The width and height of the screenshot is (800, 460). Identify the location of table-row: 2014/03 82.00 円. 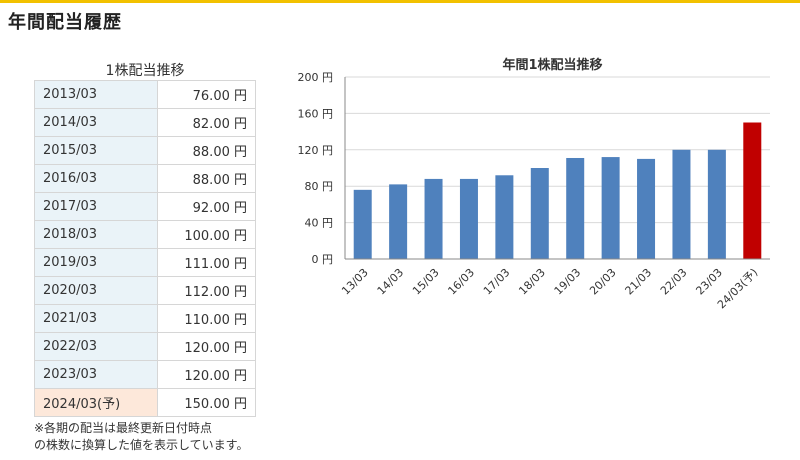
(145, 122).